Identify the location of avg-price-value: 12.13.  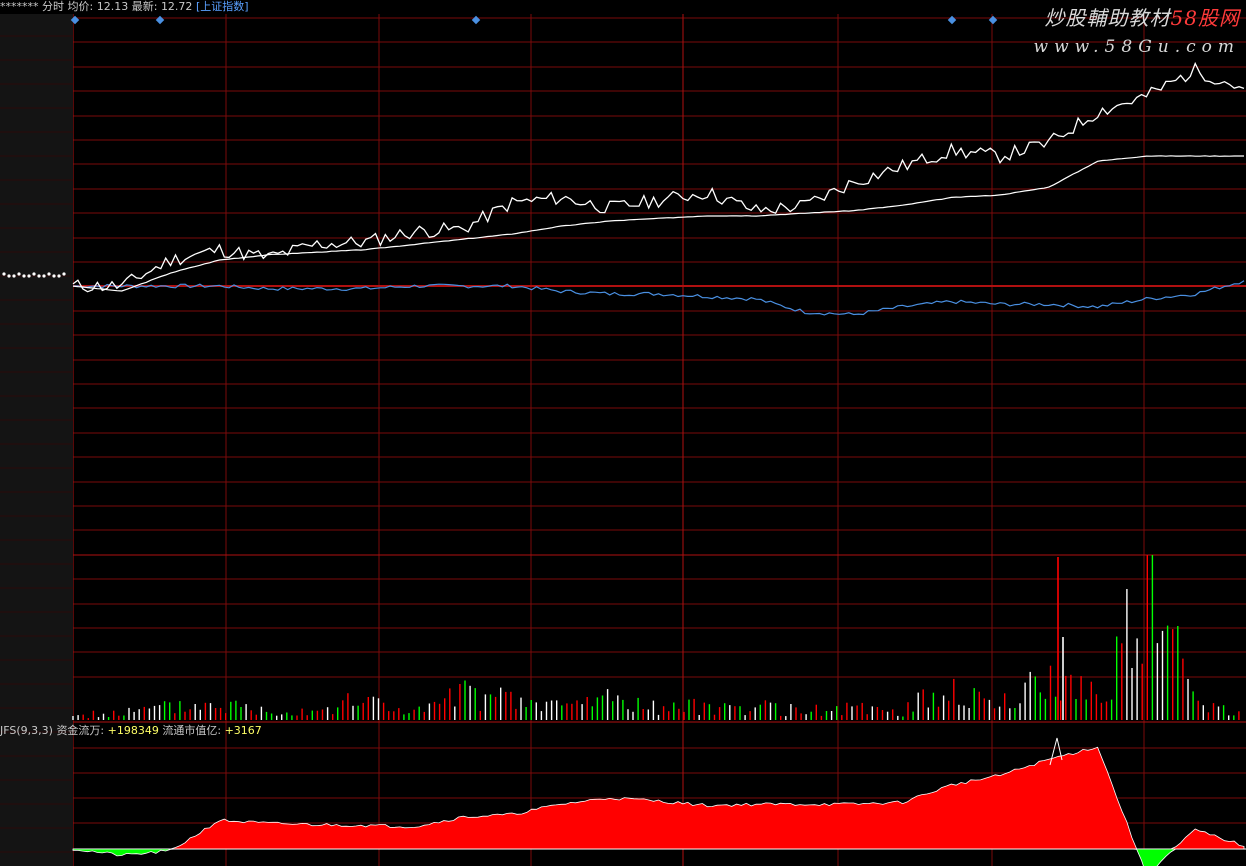
(112, 6).